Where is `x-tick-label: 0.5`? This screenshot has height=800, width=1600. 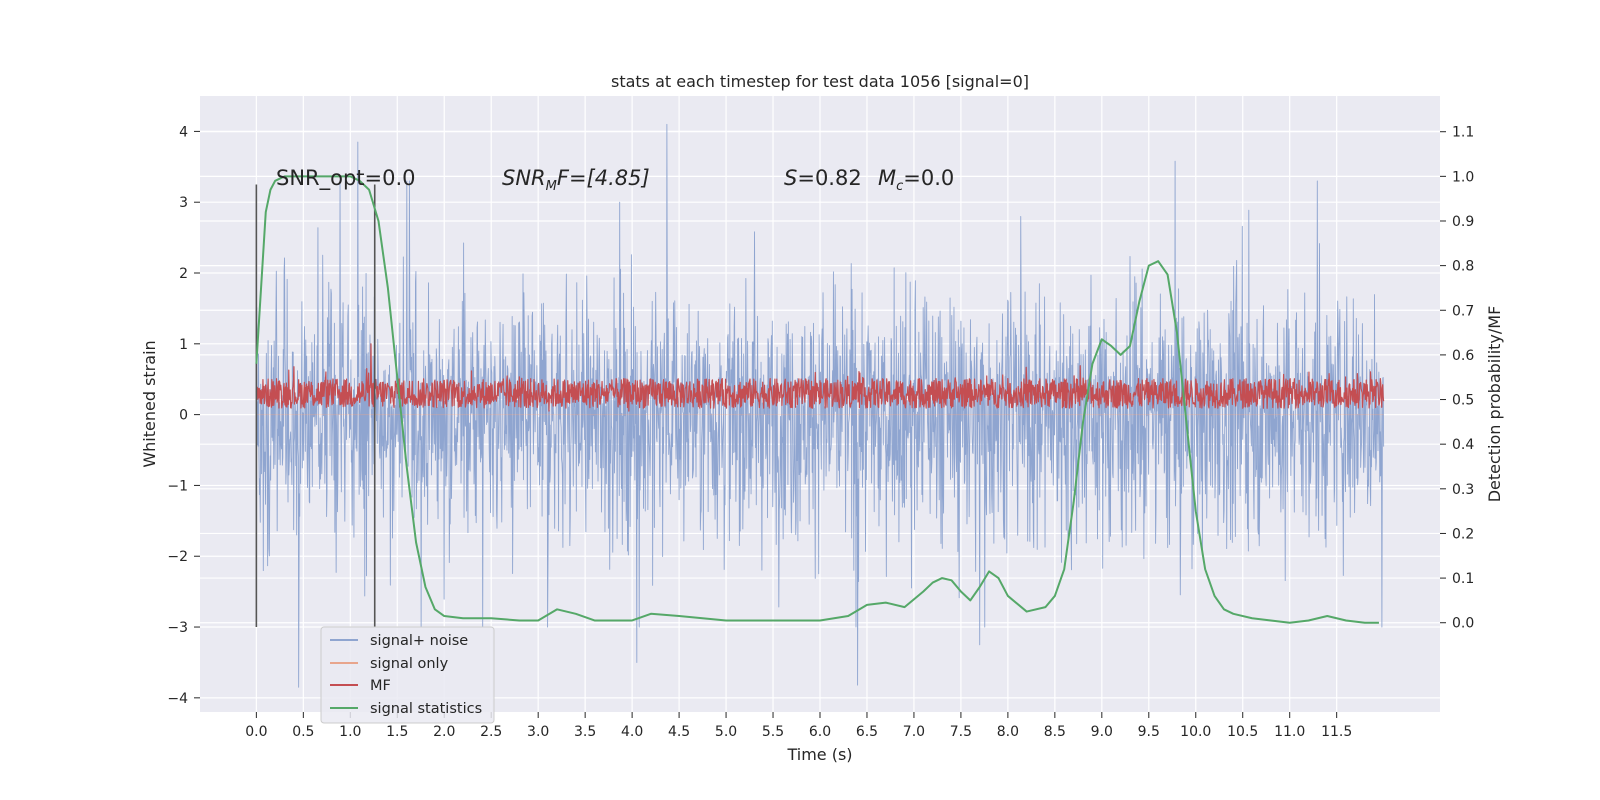
x-tick-label: 0.5 is located at coordinates (303, 732).